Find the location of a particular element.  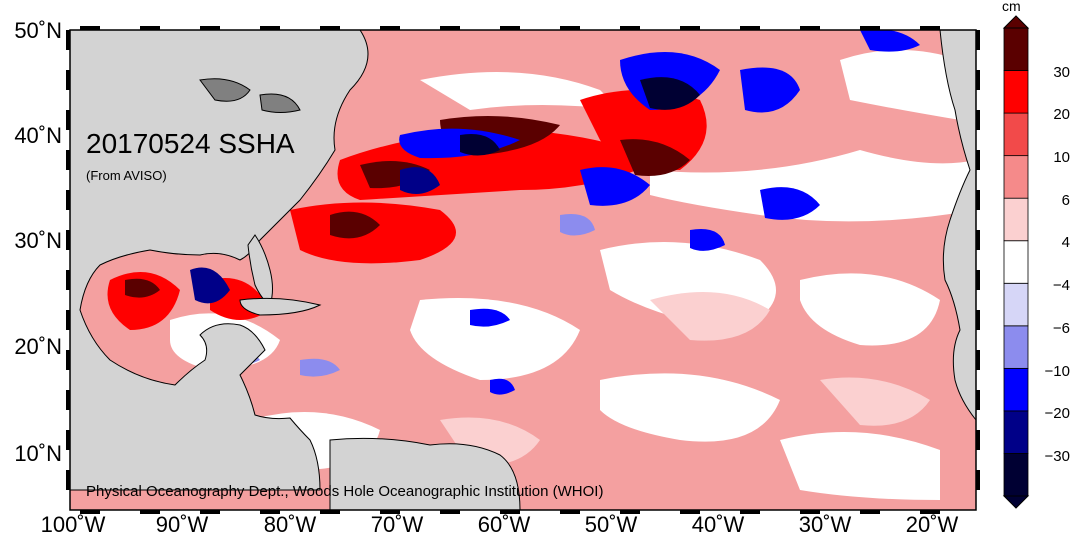

frame-bars-bottom is located at coordinates (510, 512).